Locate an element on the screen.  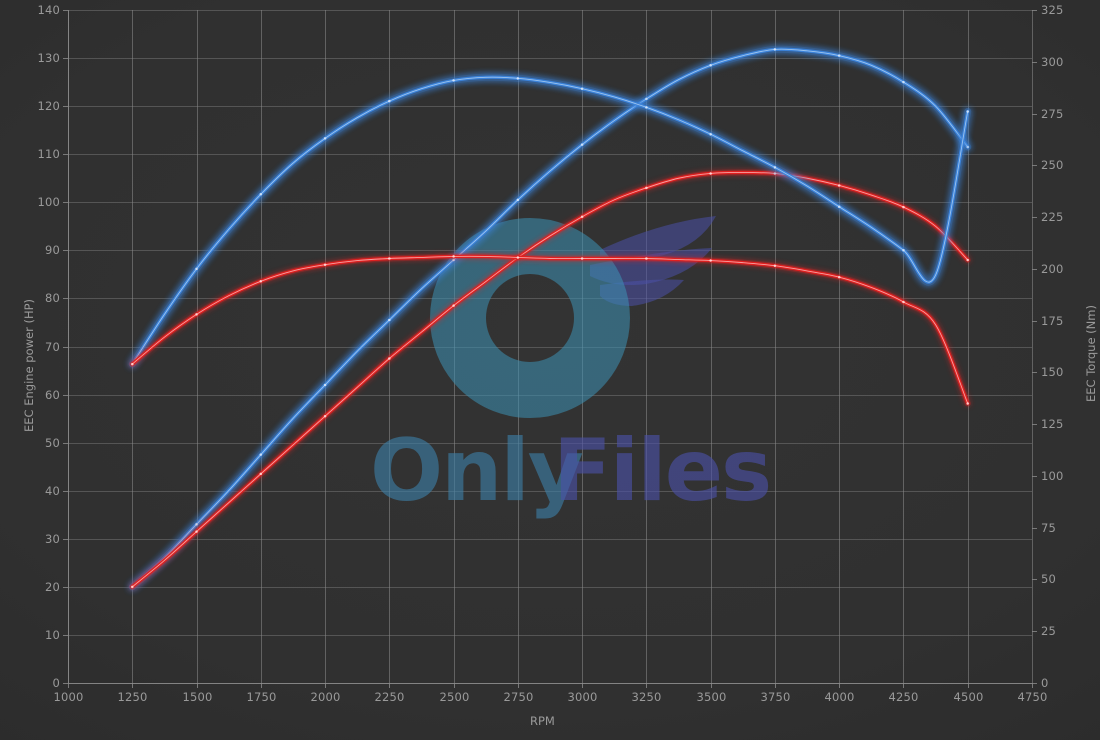
x-axis-tick-label: 1750 is located at coordinates (261, 697).